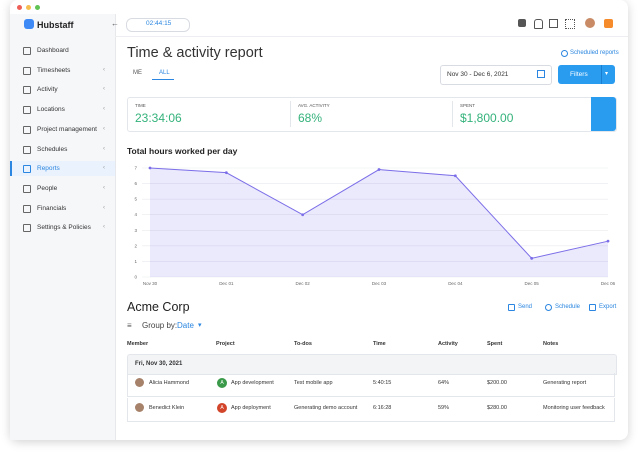 This screenshot has width=640, height=458. Describe the element at coordinates (495, 344) in the screenshot. I see `column-header: Spent` at that location.